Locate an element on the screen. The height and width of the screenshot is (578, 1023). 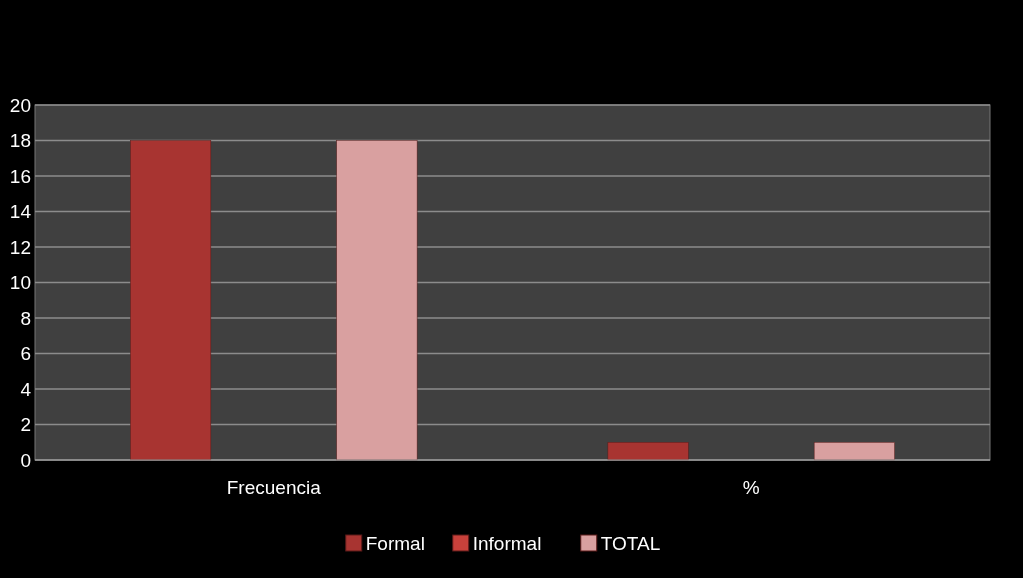
y-tick-label: 6 is located at coordinates (25, 354).